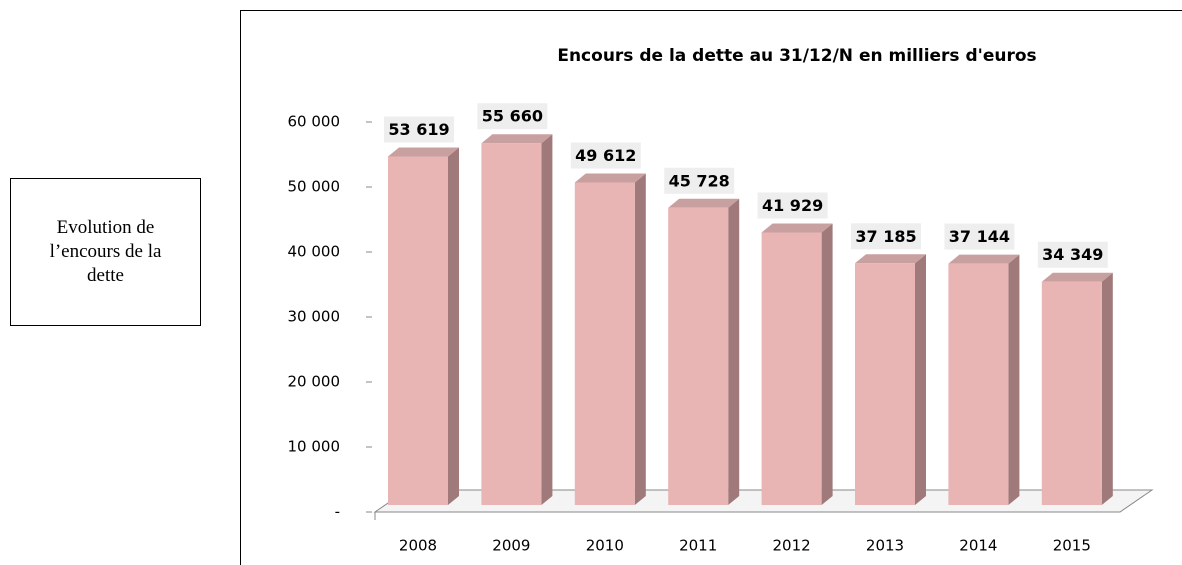 This screenshot has height=565, width=1182. What do you see at coordinates (698, 546) in the screenshot?
I see `x-tick-label: 2011` at bounding box center [698, 546].